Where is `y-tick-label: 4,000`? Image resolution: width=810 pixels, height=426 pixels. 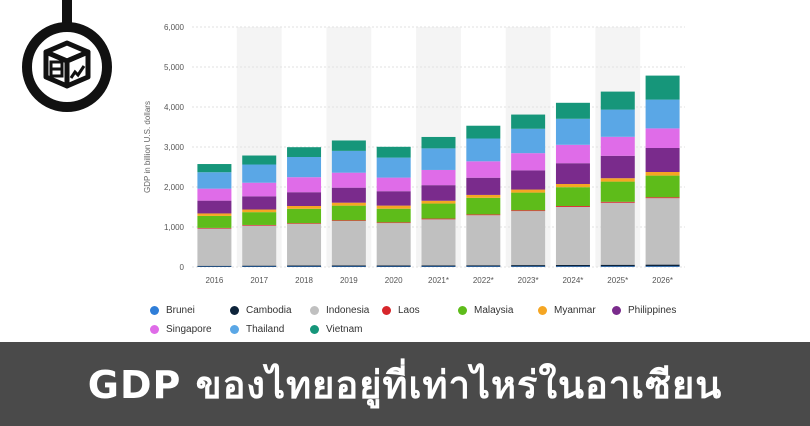
y-tick-label: 4,000 is located at coordinates (174, 107).